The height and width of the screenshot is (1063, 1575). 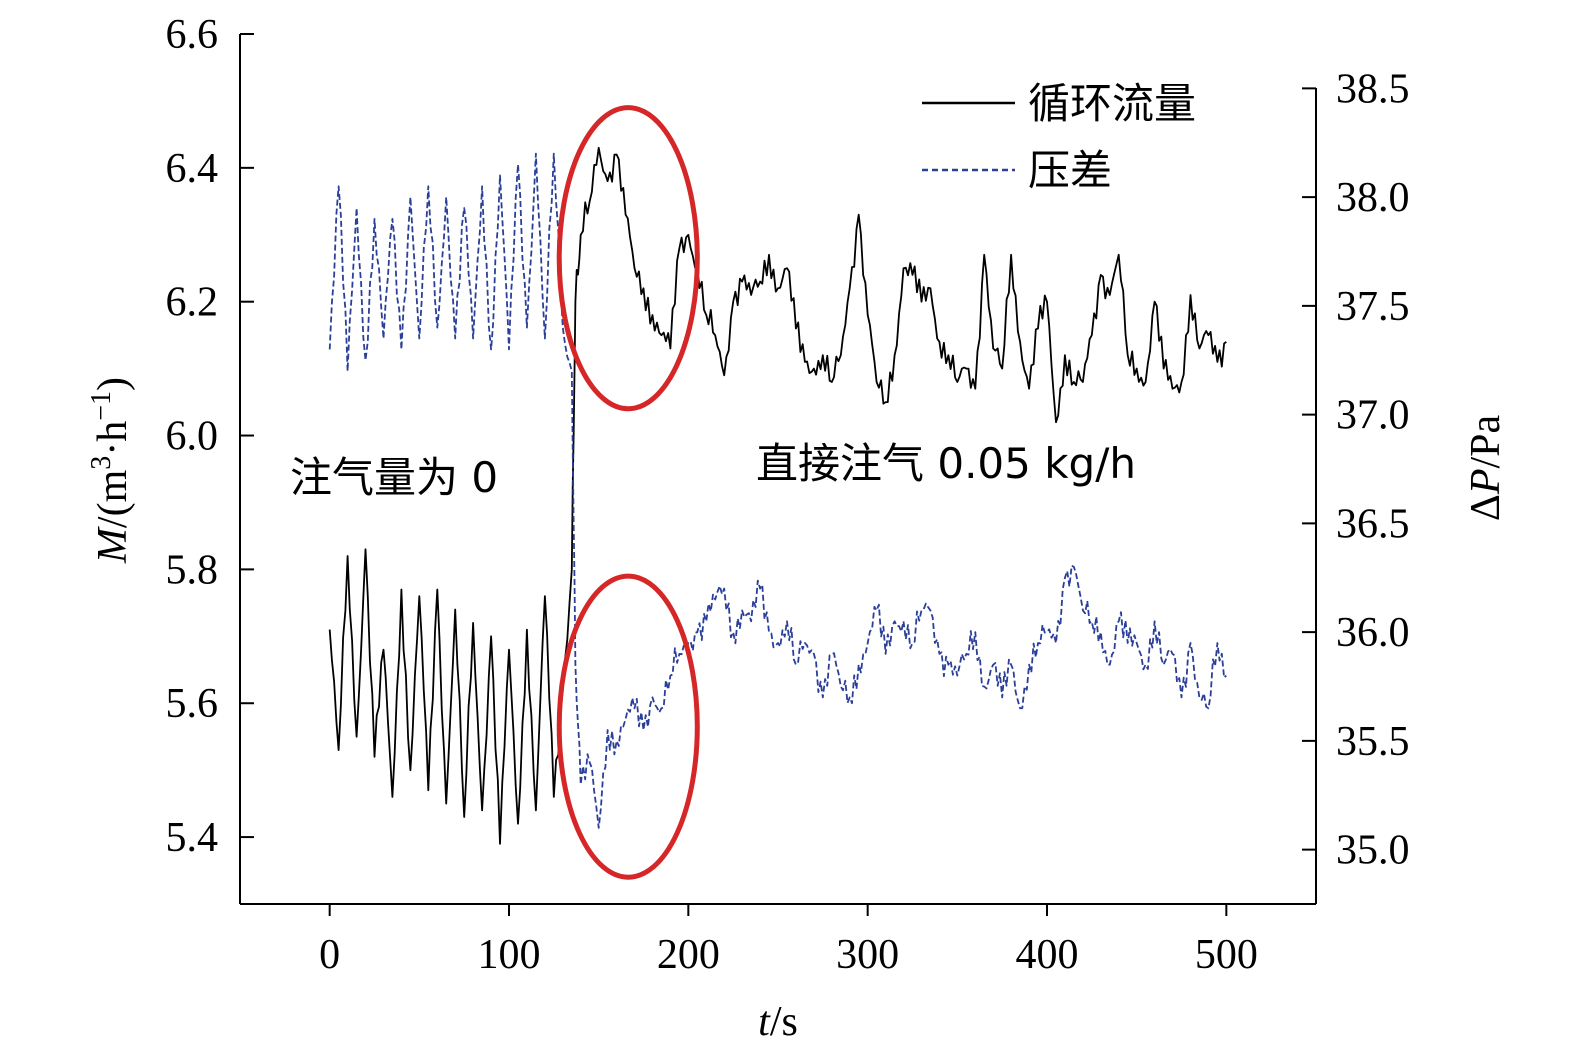 I want to click on annotation-direct-gas: 直接注气 0.05 kg/h, so click(x=946, y=463).